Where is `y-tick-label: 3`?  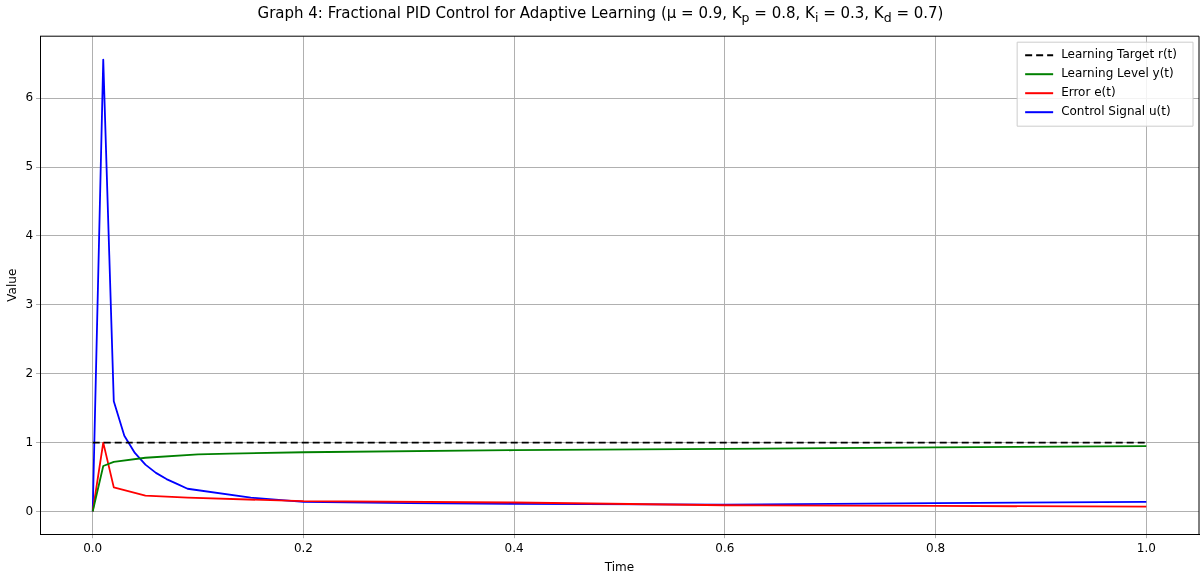
y-tick-label: 3 is located at coordinates (29, 303).